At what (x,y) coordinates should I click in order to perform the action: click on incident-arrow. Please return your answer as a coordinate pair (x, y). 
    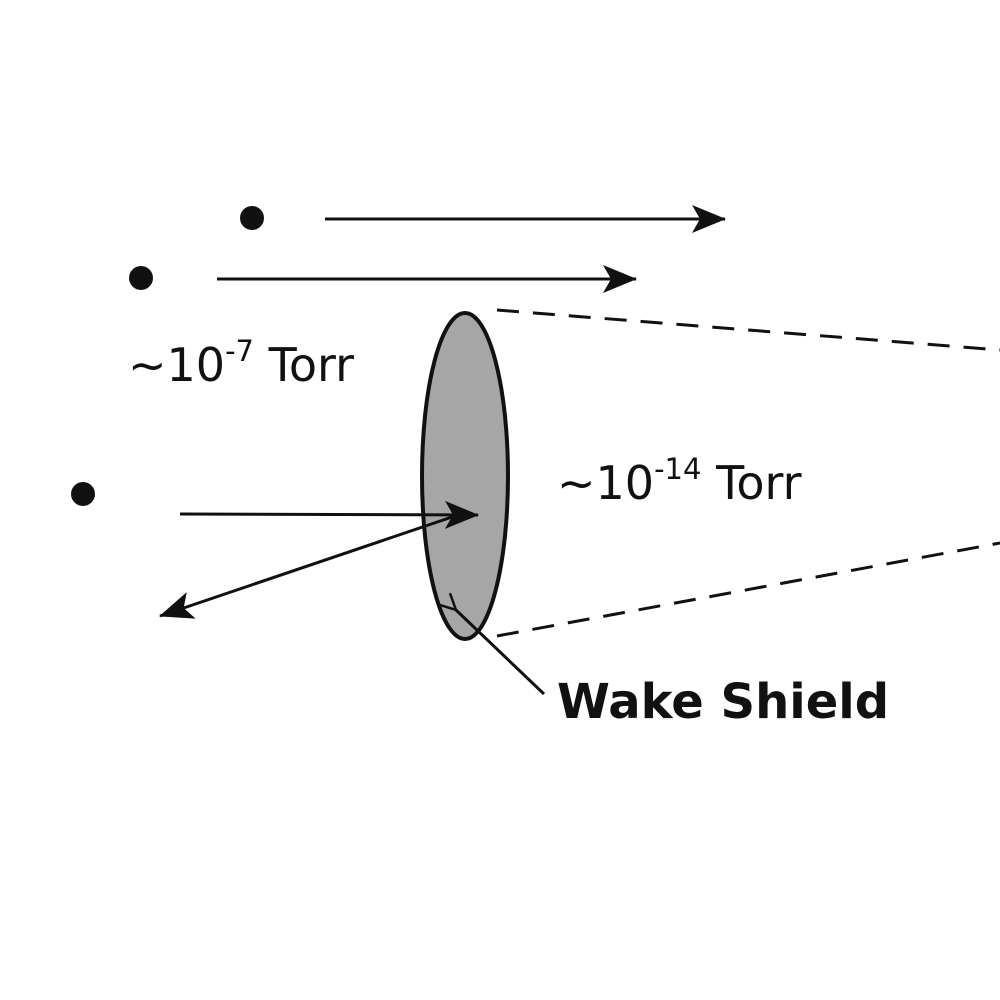
    Looking at the image, I should click on (329, 514).